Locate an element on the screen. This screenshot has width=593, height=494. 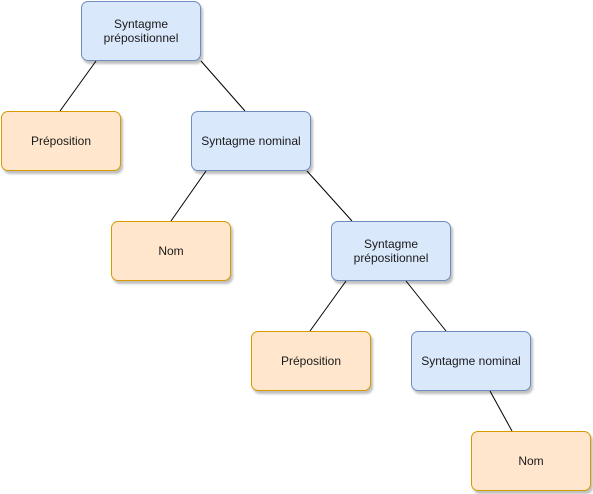
edge-n1-n3 is located at coordinates (223, 86).